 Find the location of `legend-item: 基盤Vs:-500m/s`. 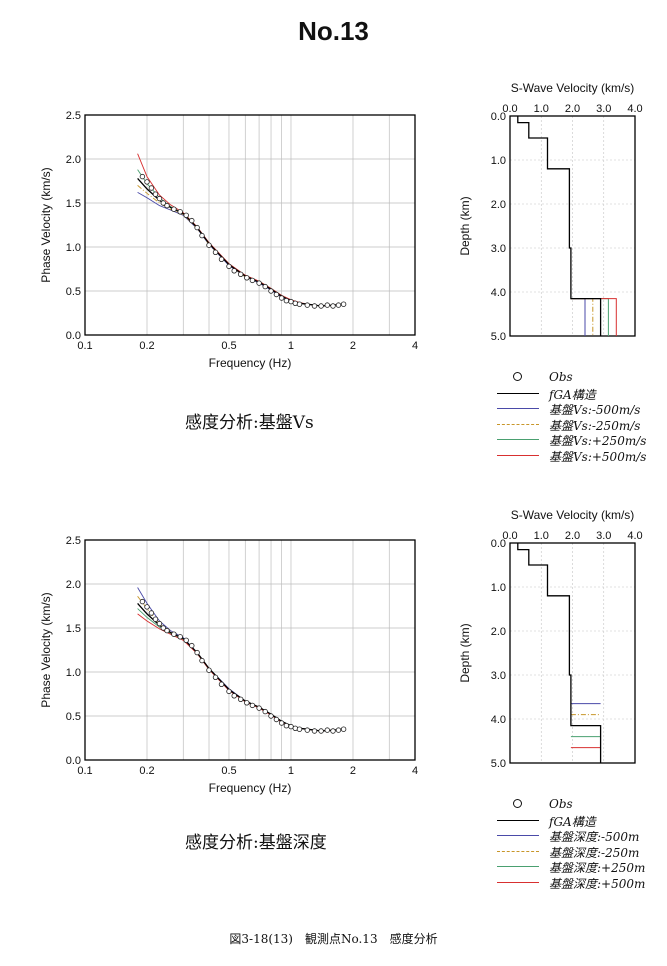

legend-item: 基盤Vs:-500m/s is located at coordinates (579, 409).